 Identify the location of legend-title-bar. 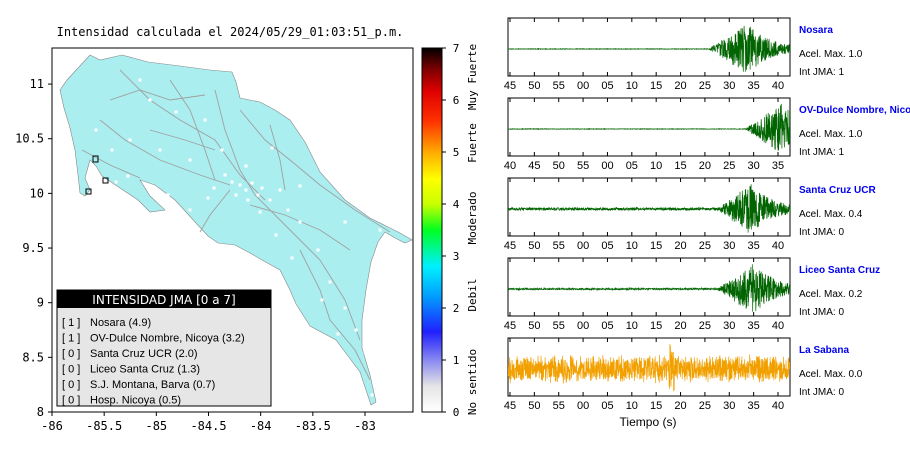
(164, 299).